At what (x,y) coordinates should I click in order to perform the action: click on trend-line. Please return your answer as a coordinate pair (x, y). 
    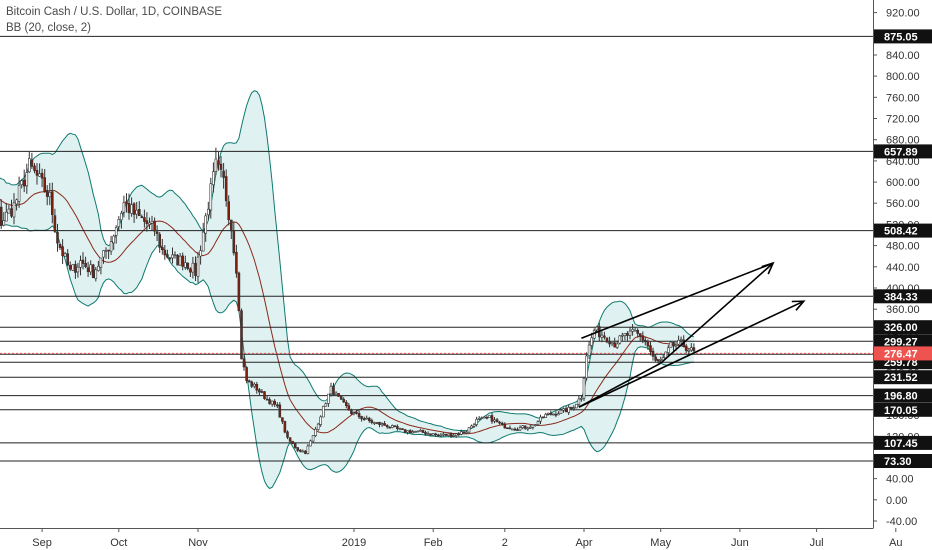
    Looking at the image, I should click on (677, 301).